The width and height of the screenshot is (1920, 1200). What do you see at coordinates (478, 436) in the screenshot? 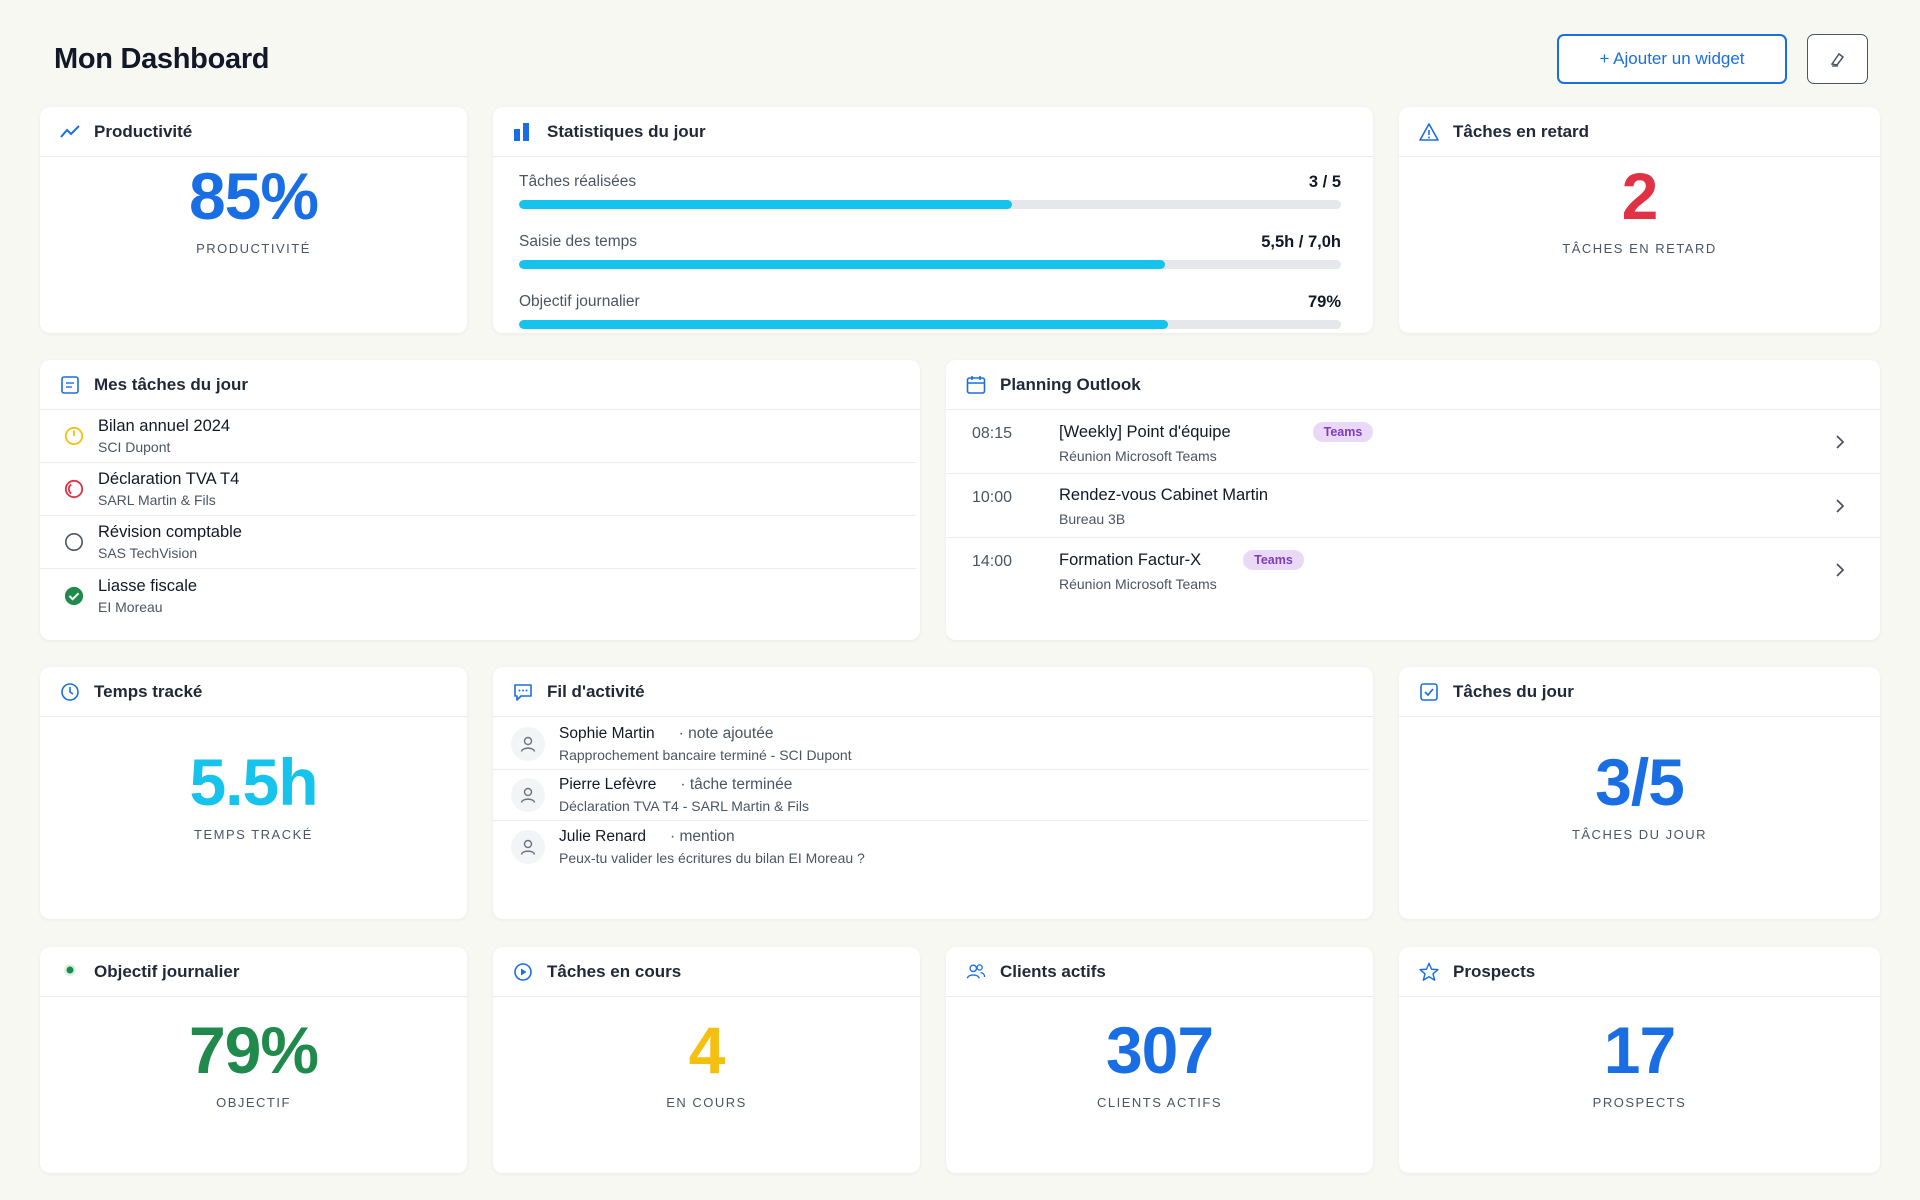
I see `task-item: Bilan annuel 2024 SCI Dupont` at bounding box center [478, 436].